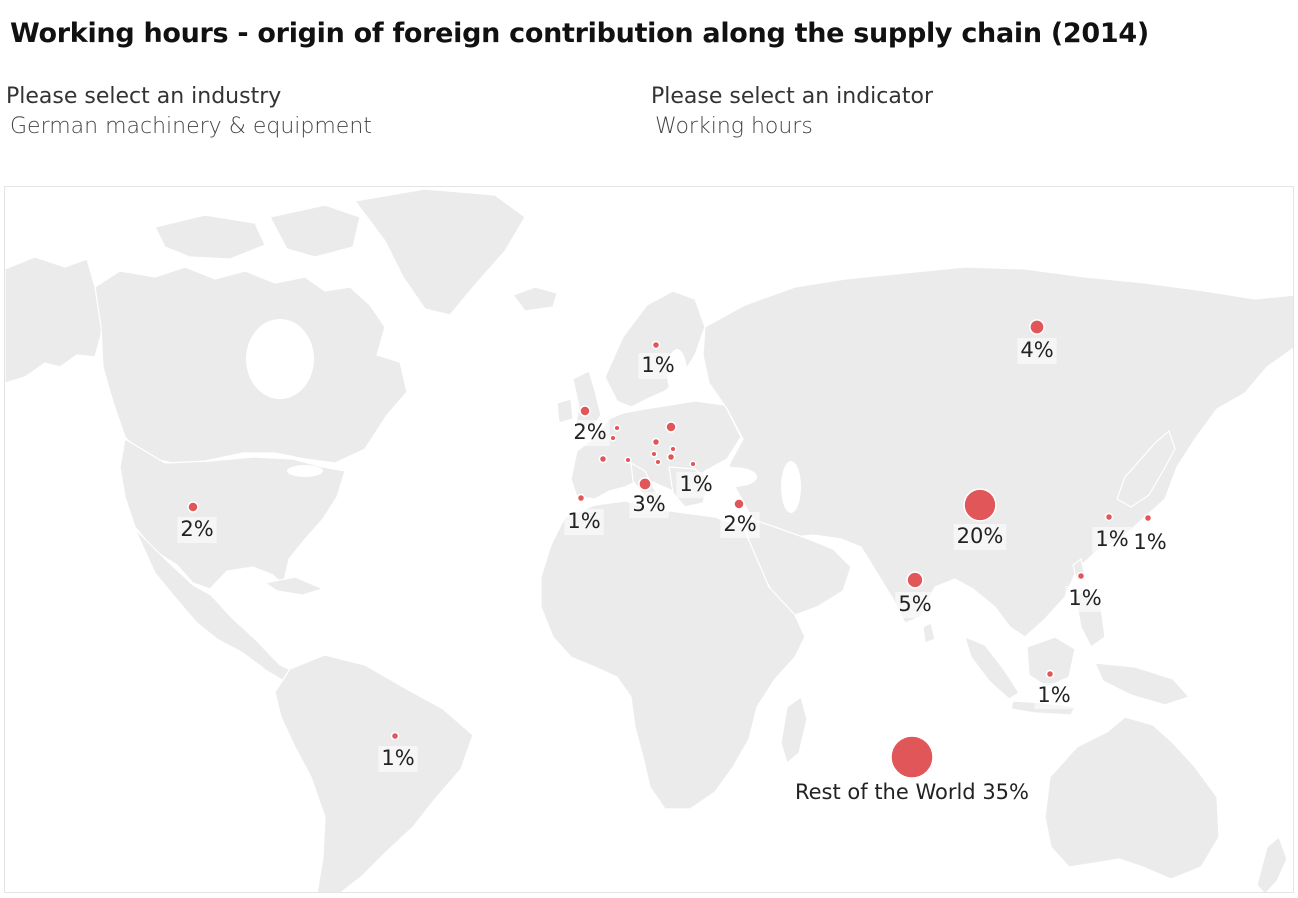  Describe the element at coordinates (535, 299) in the screenshot. I see `land-iceland` at that location.